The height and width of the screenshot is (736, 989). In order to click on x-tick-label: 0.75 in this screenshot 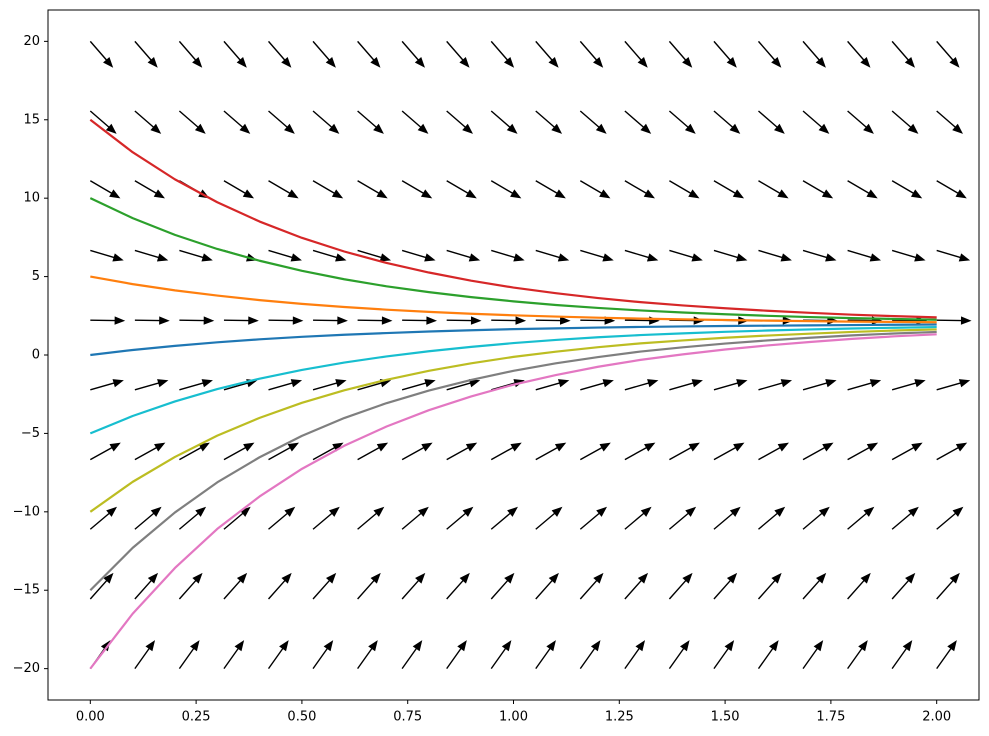, I will do `click(407, 717)`.